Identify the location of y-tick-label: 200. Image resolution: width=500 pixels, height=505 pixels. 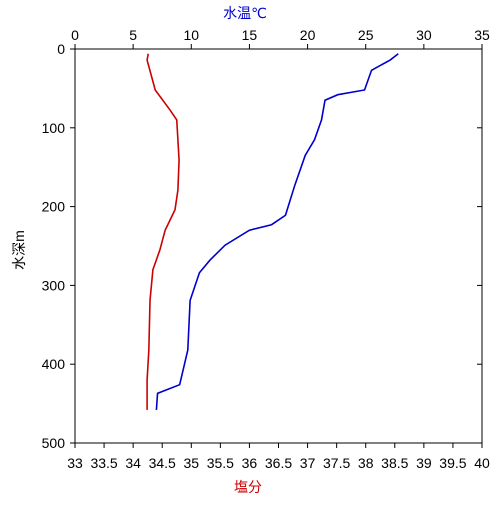
(54, 207).